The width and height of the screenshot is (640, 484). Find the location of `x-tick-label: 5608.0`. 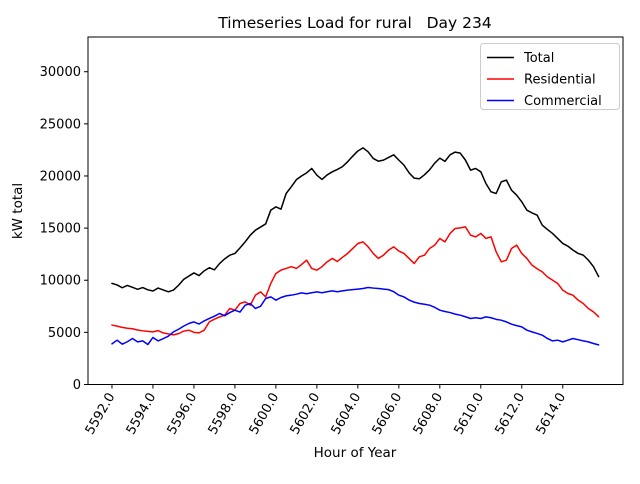

x-tick-label: 5608.0 is located at coordinates (429, 414).